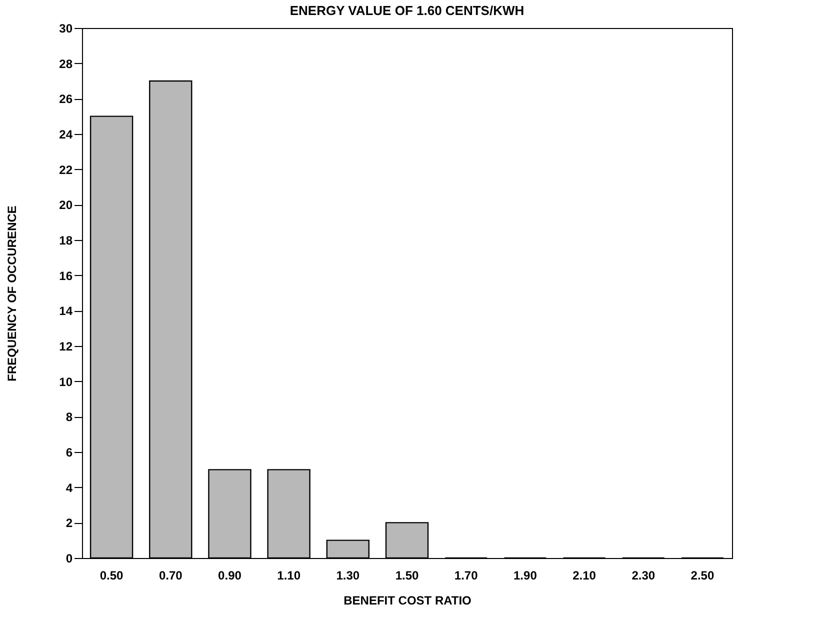  I want to click on y-tick-label: 6, so click(69, 453).